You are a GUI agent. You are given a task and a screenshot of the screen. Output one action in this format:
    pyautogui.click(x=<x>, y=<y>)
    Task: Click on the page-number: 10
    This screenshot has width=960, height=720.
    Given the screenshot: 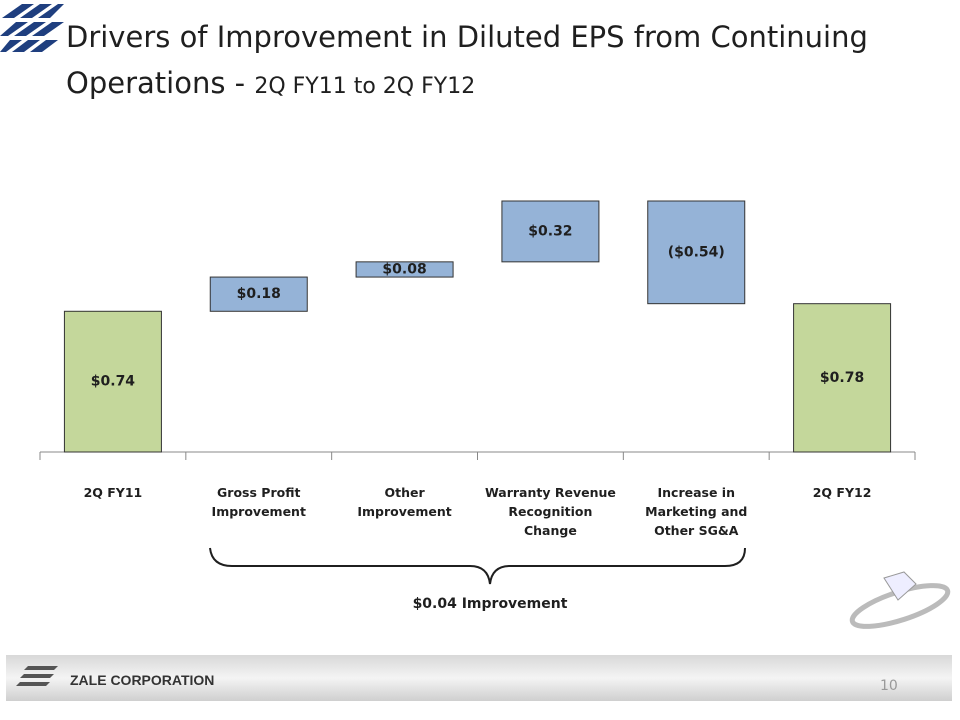 What is the action you would take?
    pyautogui.click(x=889, y=686)
    